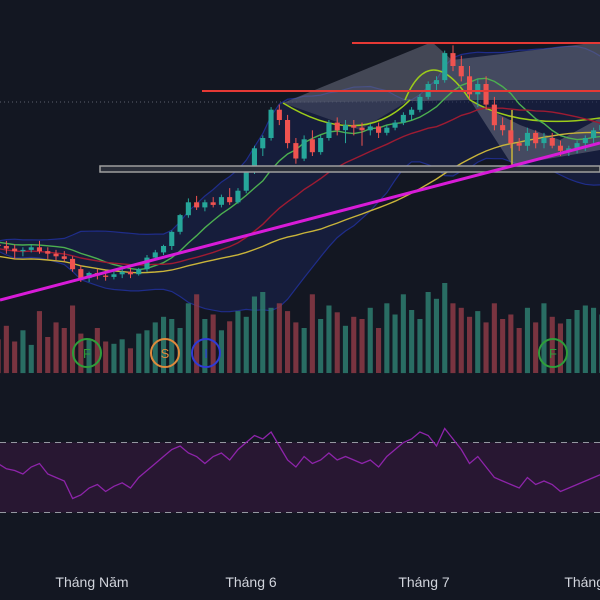 The height and width of the screenshot is (600, 600). I want to click on event-marker-4: F, so click(553, 353).